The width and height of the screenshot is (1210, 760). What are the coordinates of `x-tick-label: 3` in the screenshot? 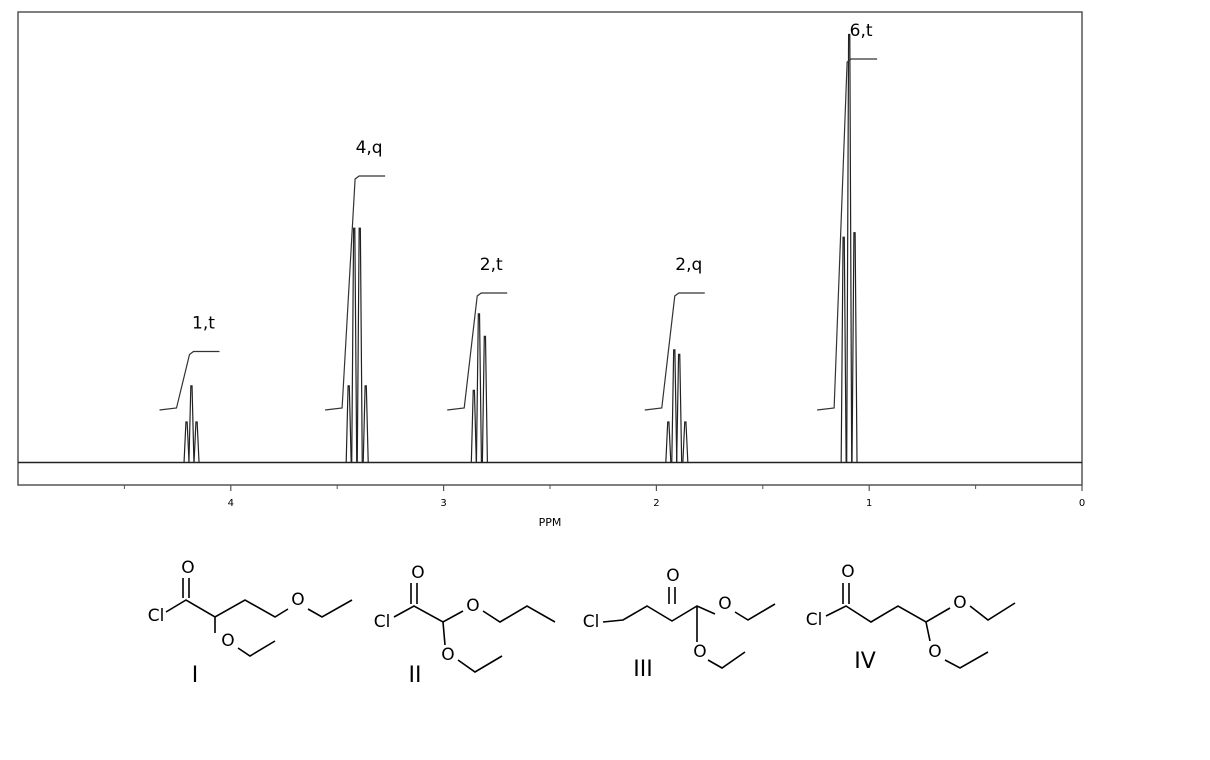 It's located at (443, 503).